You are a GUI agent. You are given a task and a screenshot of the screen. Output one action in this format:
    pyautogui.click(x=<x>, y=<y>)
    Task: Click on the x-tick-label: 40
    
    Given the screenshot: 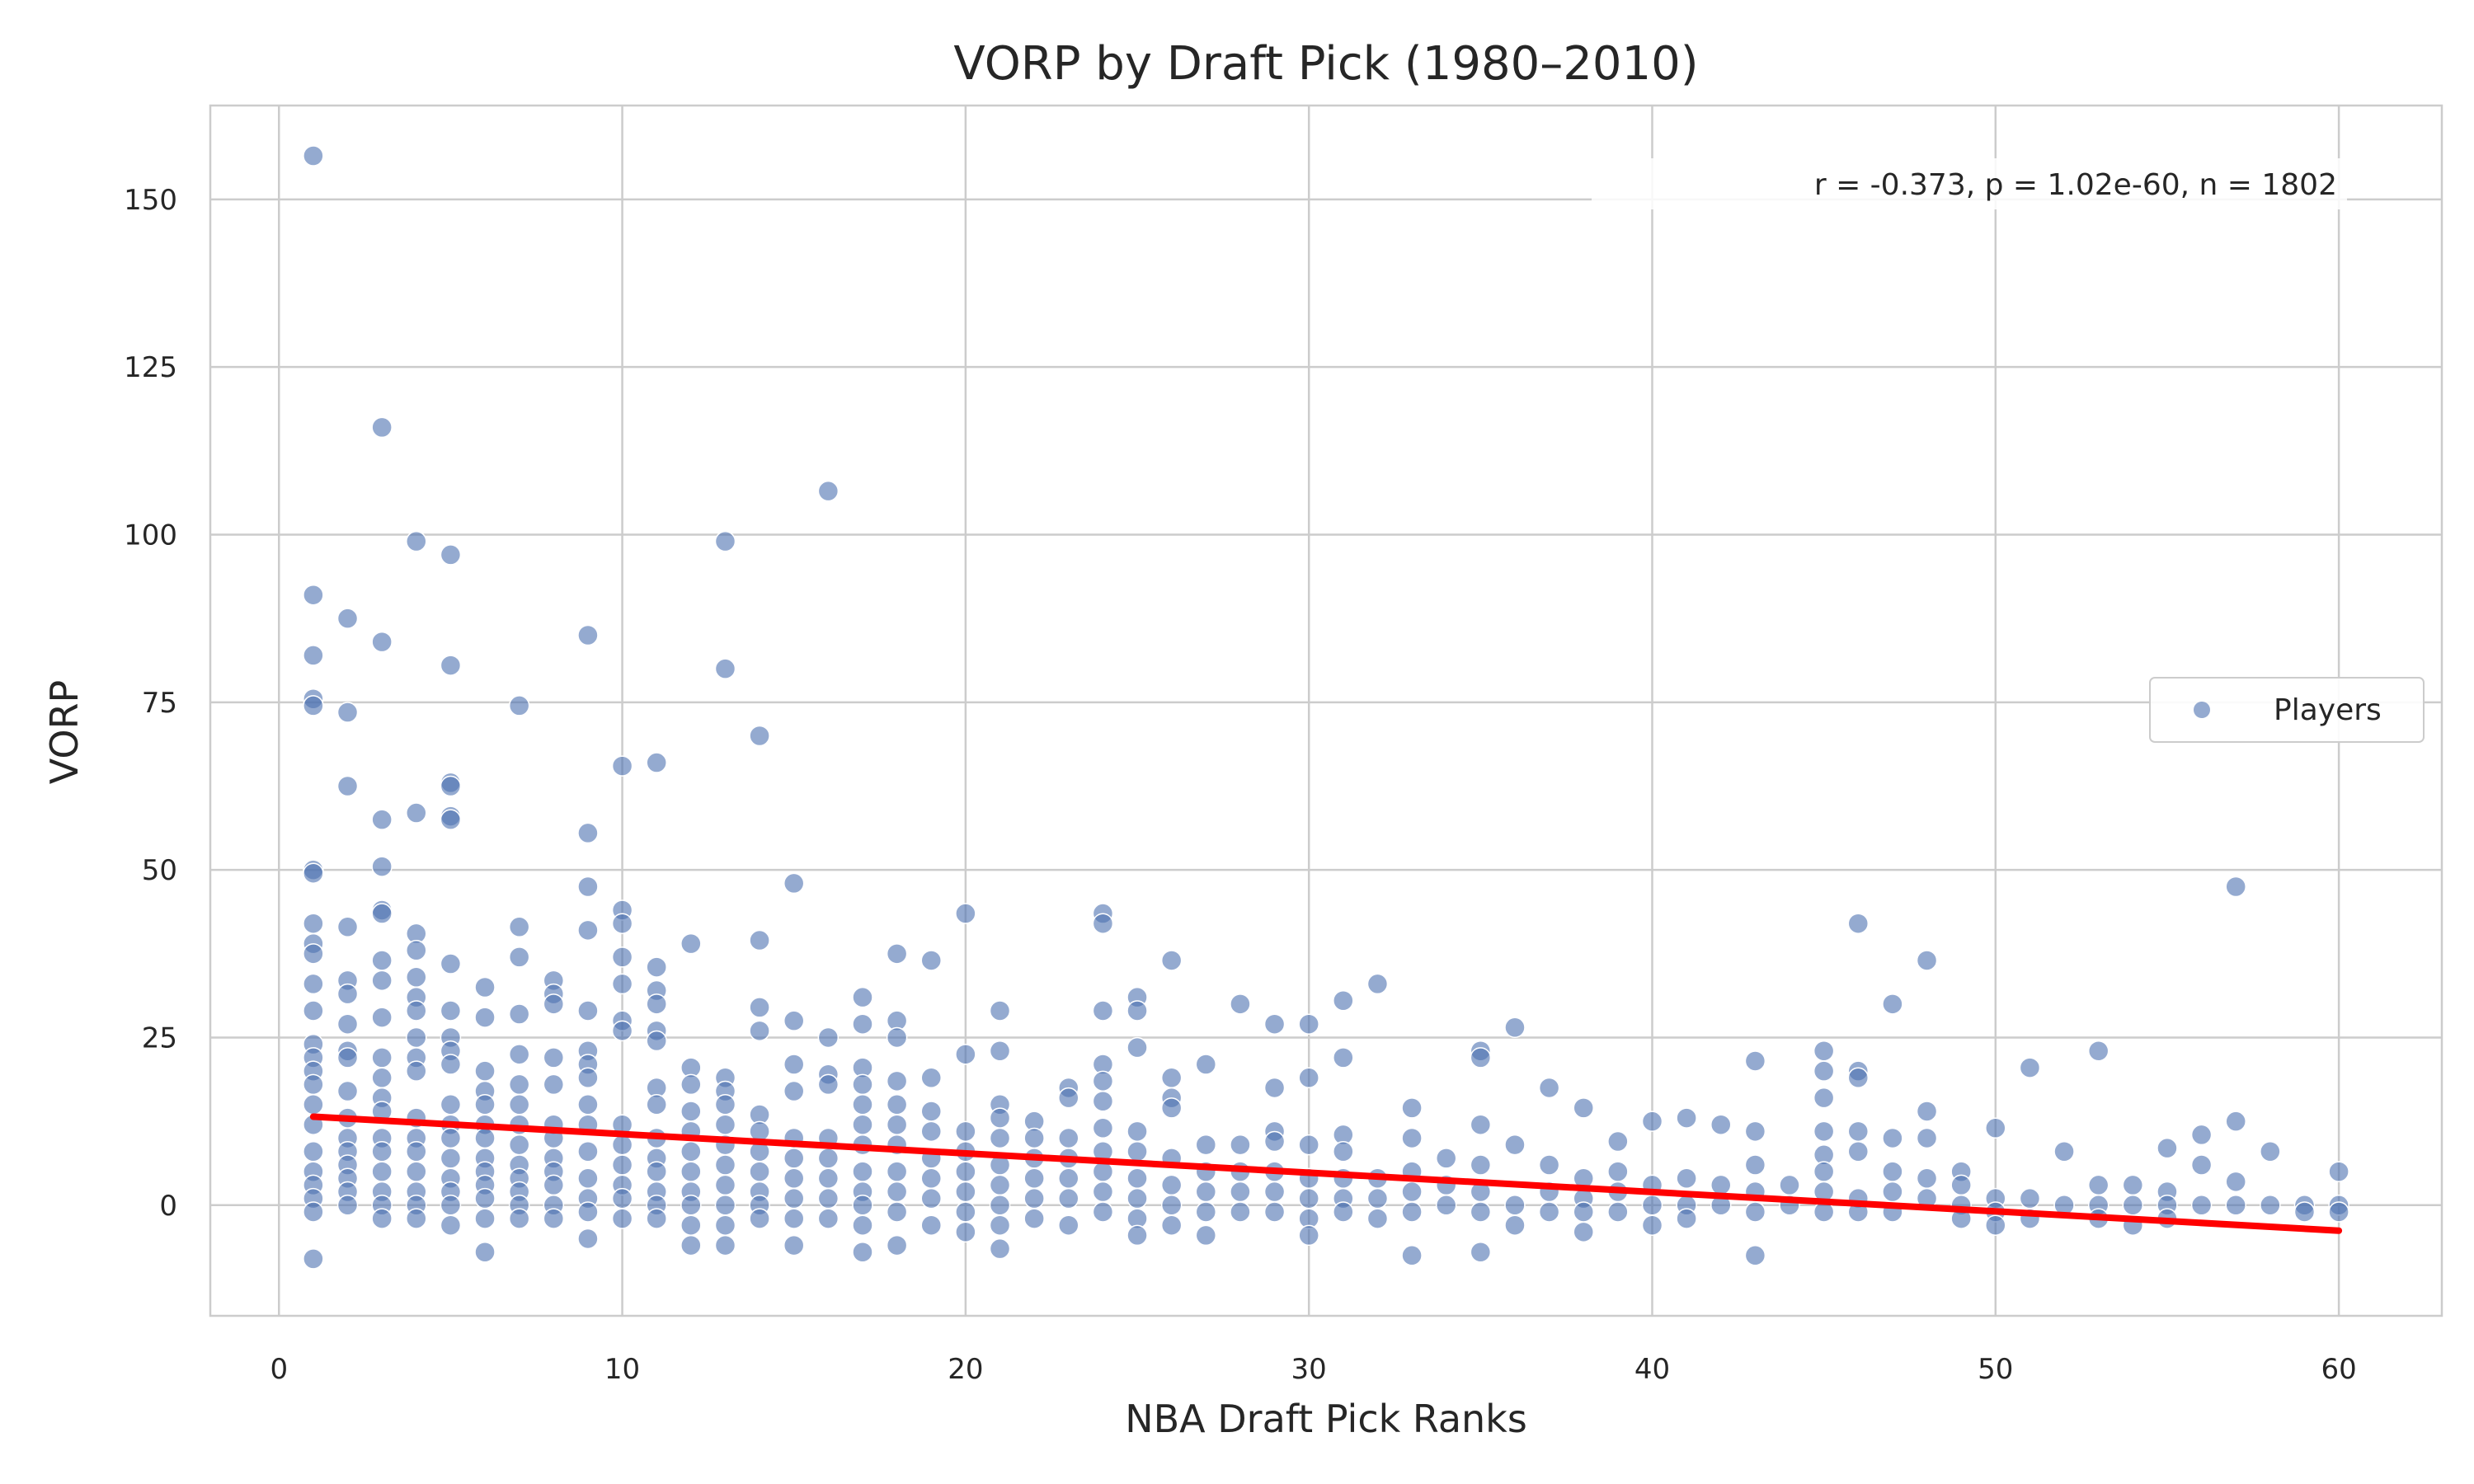 What is the action you would take?
    pyautogui.click(x=1652, y=1369)
    